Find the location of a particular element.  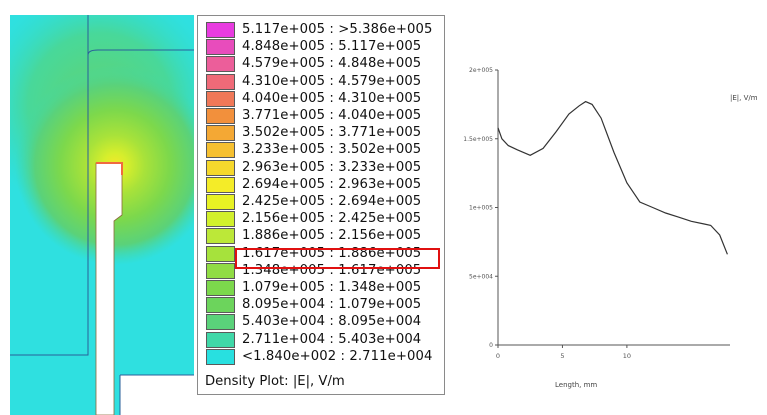

legend-label: <1.840e+002 : 2.711e+004 is located at coordinates (337, 356).